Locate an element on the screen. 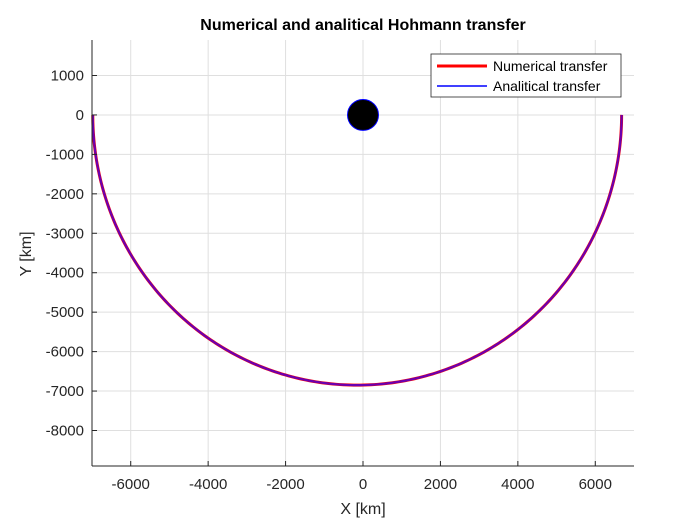 The height and width of the screenshot is (525, 700). y-tick-label: -5000 is located at coordinates (65, 312).